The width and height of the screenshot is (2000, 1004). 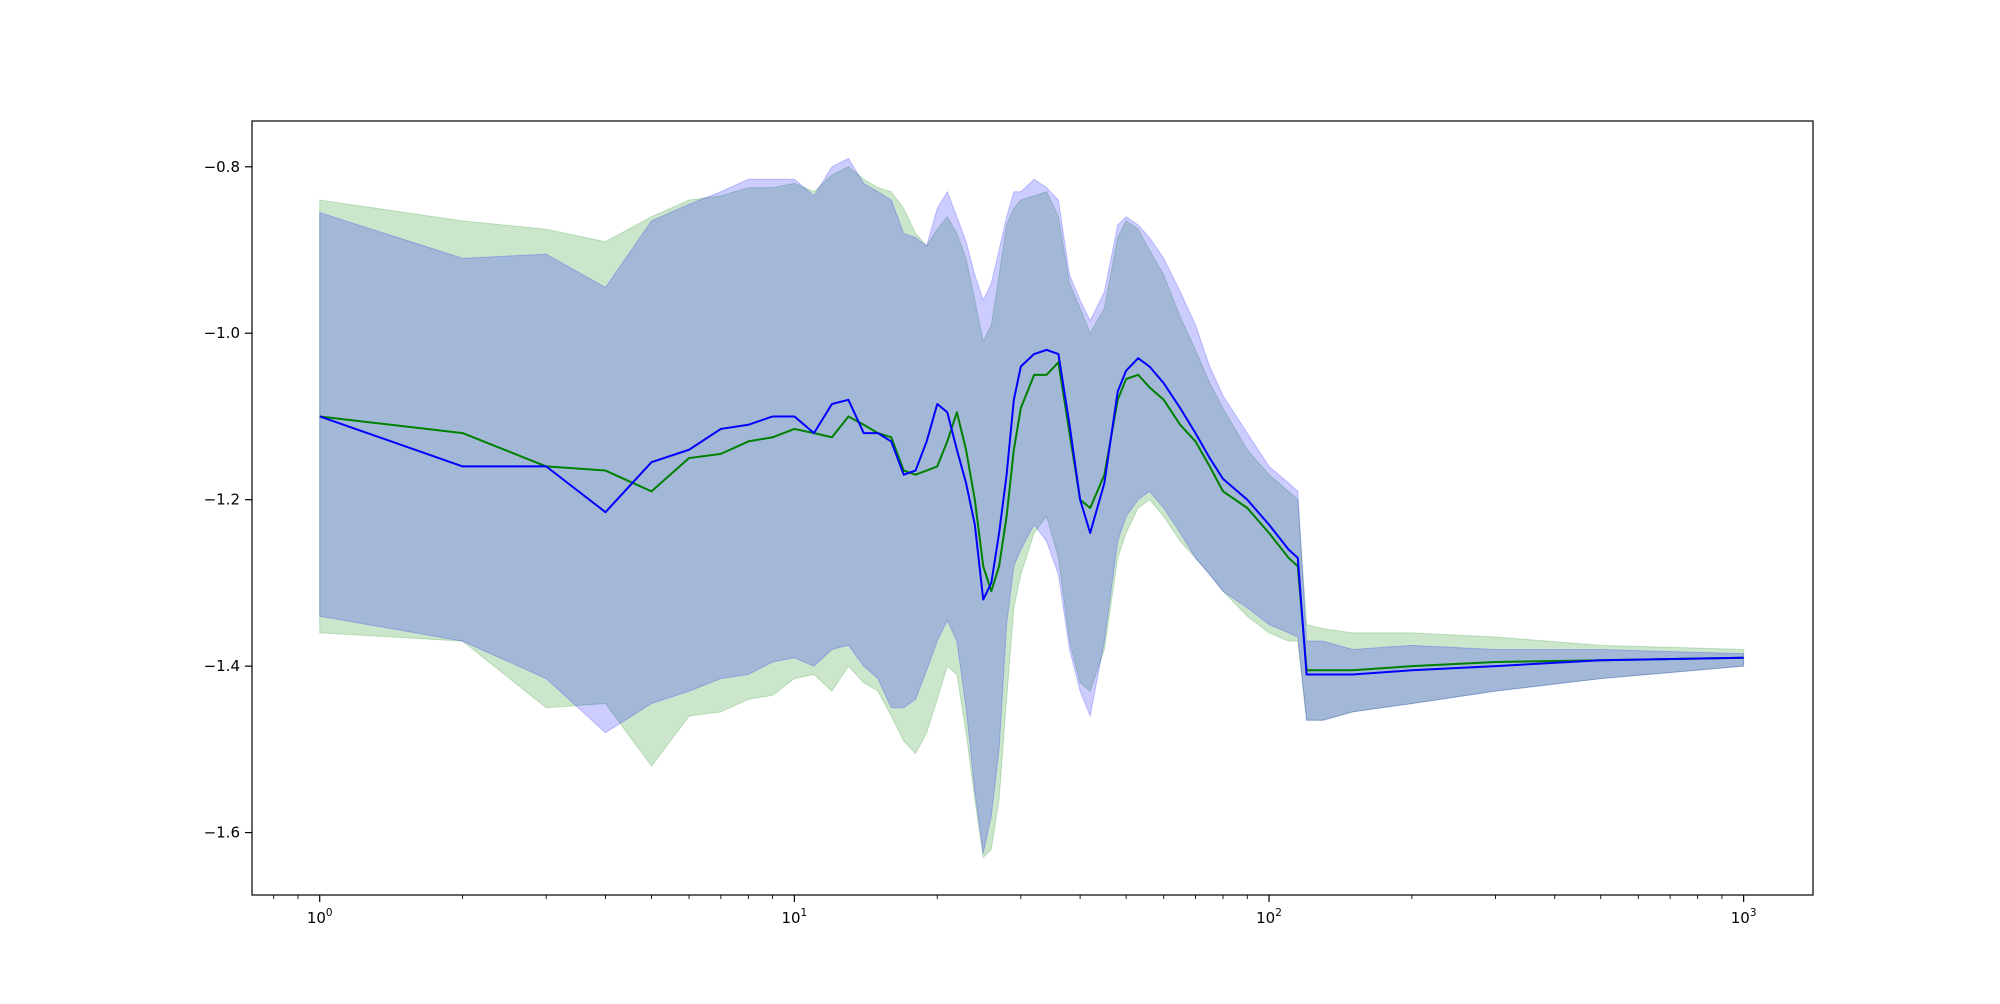 What do you see at coordinates (222, 666) in the screenshot?
I see `y-tick-label: −1.4` at bounding box center [222, 666].